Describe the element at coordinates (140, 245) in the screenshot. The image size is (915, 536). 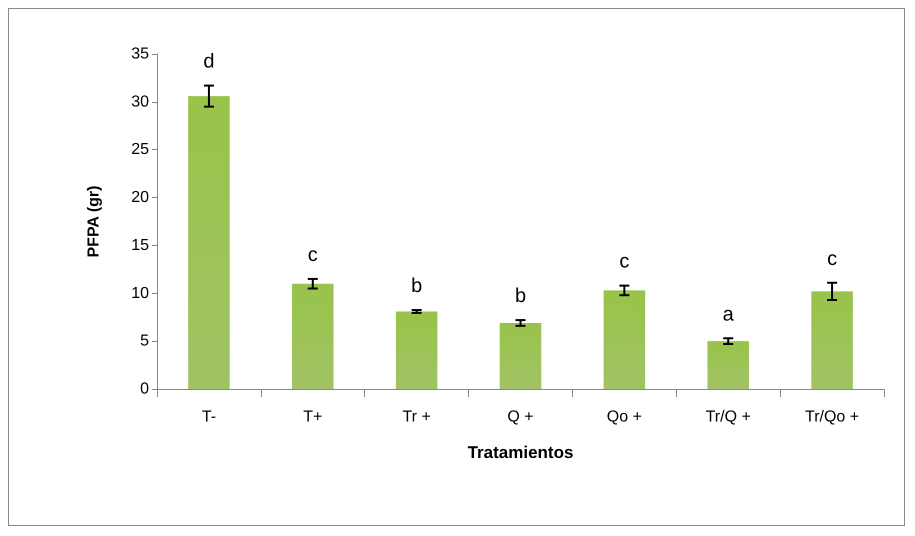
I see `y-tick-label: 15` at that location.